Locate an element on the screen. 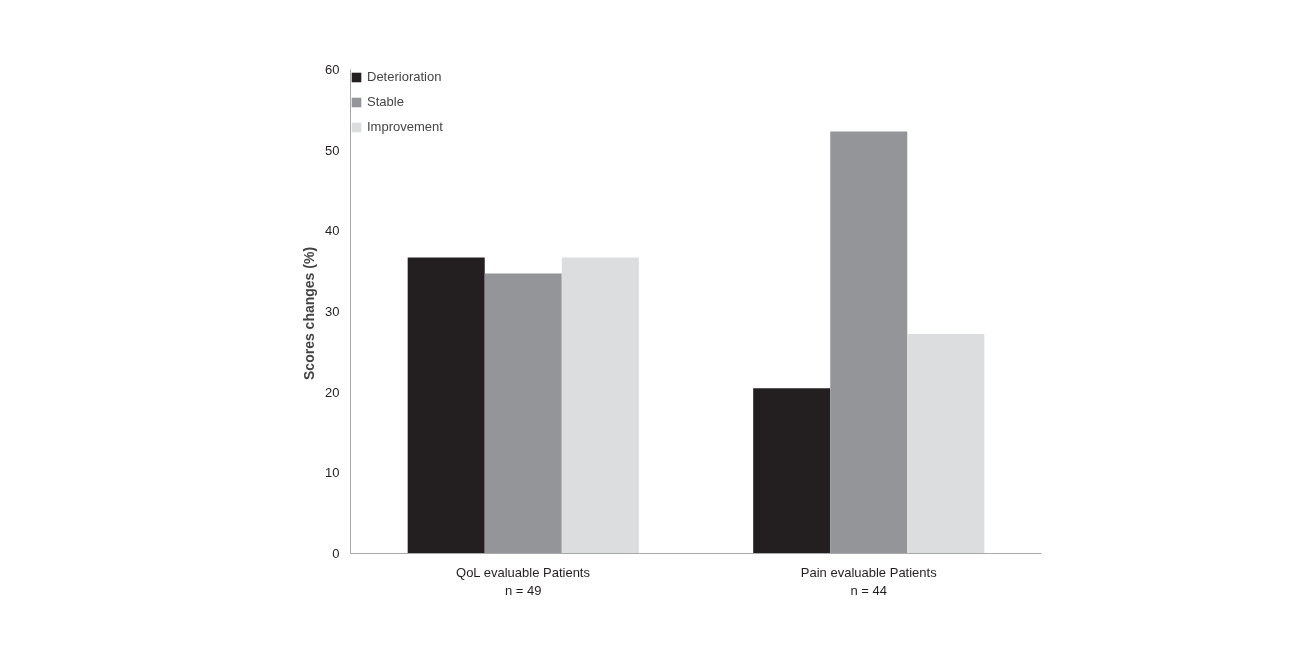 This screenshot has width=1299, height=653. y-tick-label: 0 is located at coordinates (336, 553).